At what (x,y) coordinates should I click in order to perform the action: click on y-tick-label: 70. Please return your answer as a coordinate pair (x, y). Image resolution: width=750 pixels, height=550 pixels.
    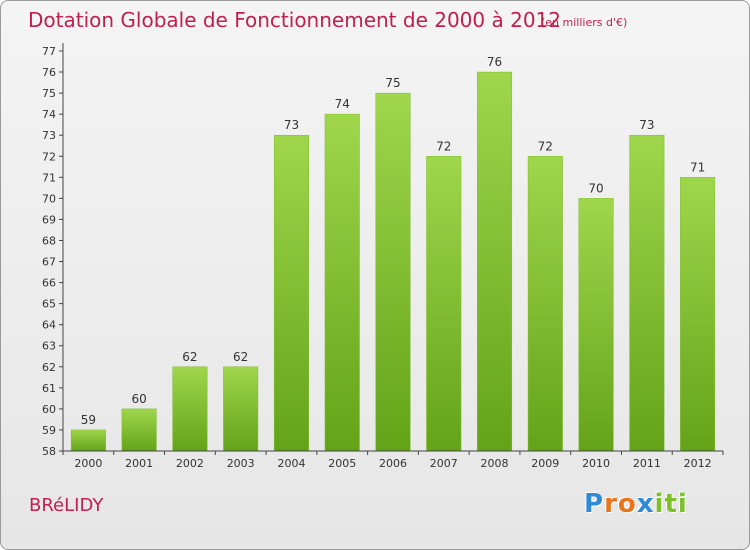
    Looking at the image, I should click on (49, 198).